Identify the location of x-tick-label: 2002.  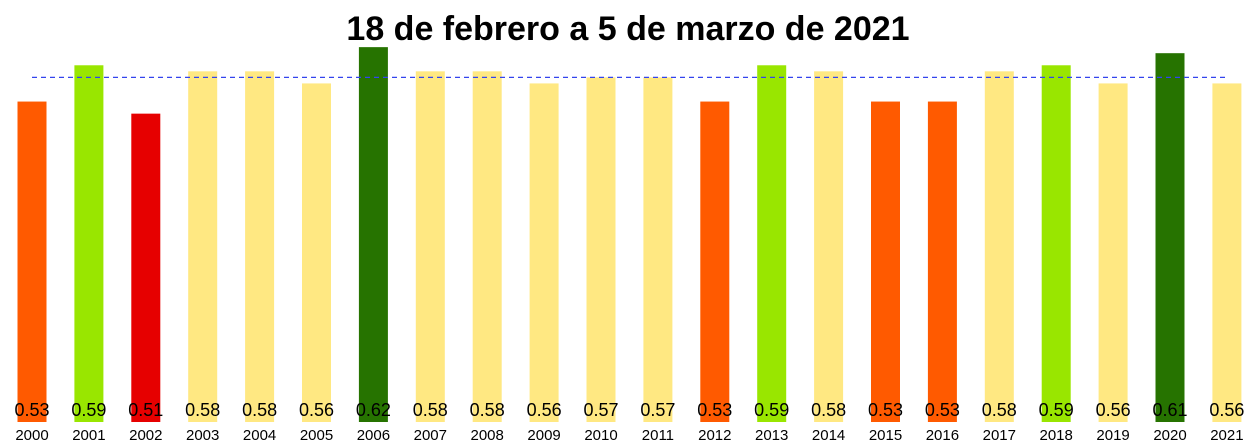
(145, 435).